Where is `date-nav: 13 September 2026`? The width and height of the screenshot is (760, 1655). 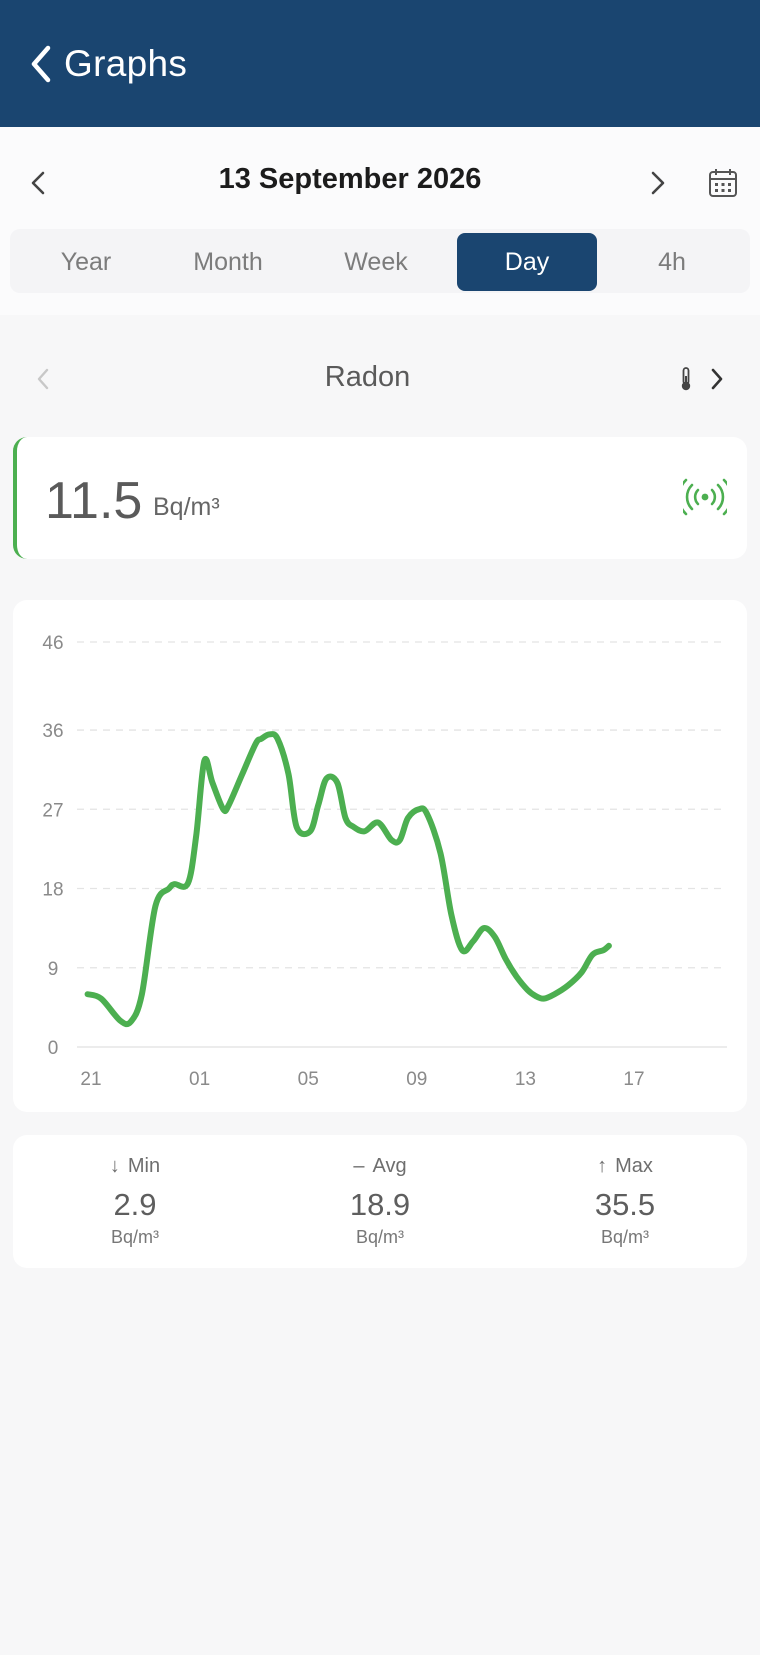
date-nav: 13 September 2026 is located at coordinates (380, 183).